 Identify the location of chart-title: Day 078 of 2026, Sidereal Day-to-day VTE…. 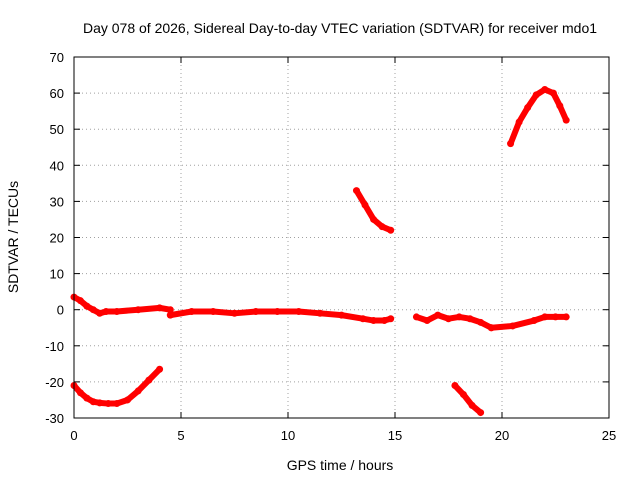
(340, 28).